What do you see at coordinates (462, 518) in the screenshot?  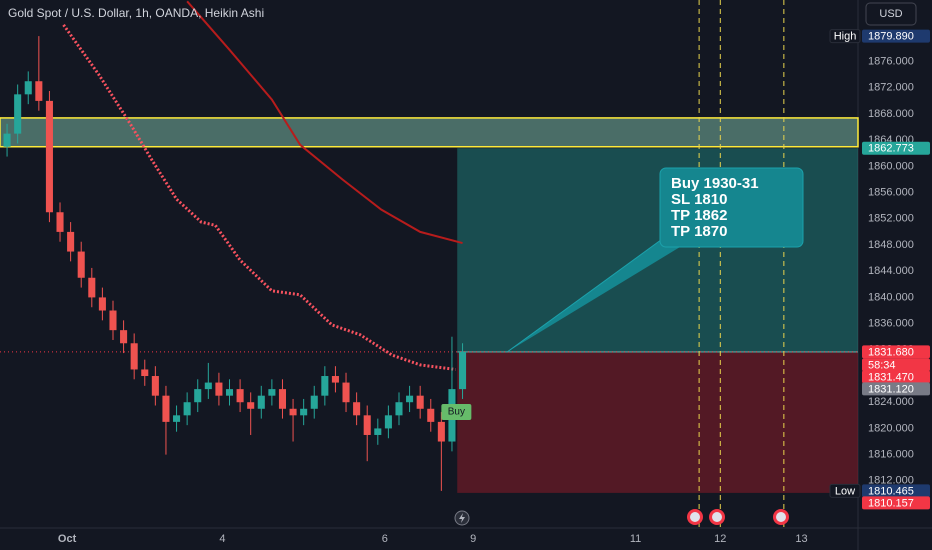 I see `lightning-glyph` at bounding box center [462, 518].